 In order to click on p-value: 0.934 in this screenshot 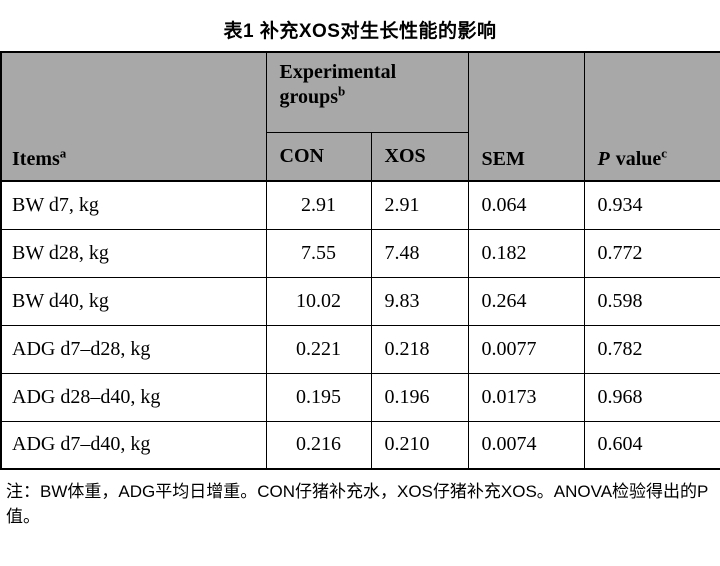, I will do `click(651, 205)`.